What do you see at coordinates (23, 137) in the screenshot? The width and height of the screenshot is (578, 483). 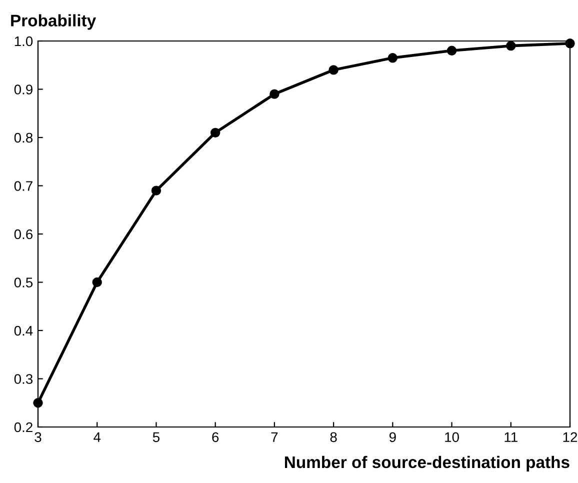 I see `y-tick-label: 0.8` at bounding box center [23, 137].